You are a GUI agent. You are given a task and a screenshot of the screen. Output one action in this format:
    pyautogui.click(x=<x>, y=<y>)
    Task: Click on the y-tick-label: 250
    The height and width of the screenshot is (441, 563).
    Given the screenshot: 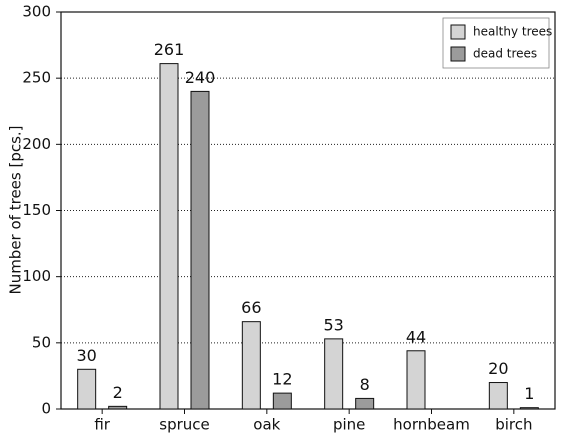 What is the action you would take?
    pyautogui.click(x=36, y=78)
    